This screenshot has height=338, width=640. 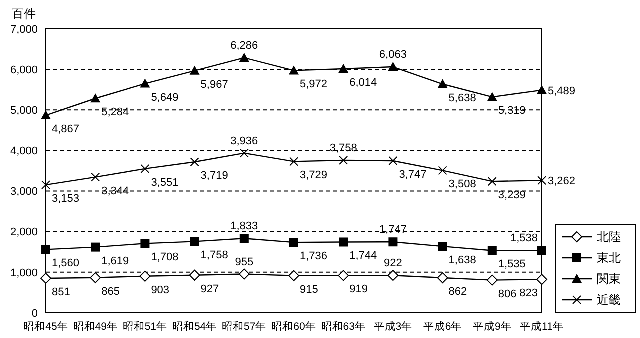 What do you see at coordinates (61, 292) in the screenshot?
I see `data-label: 851` at bounding box center [61, 292].